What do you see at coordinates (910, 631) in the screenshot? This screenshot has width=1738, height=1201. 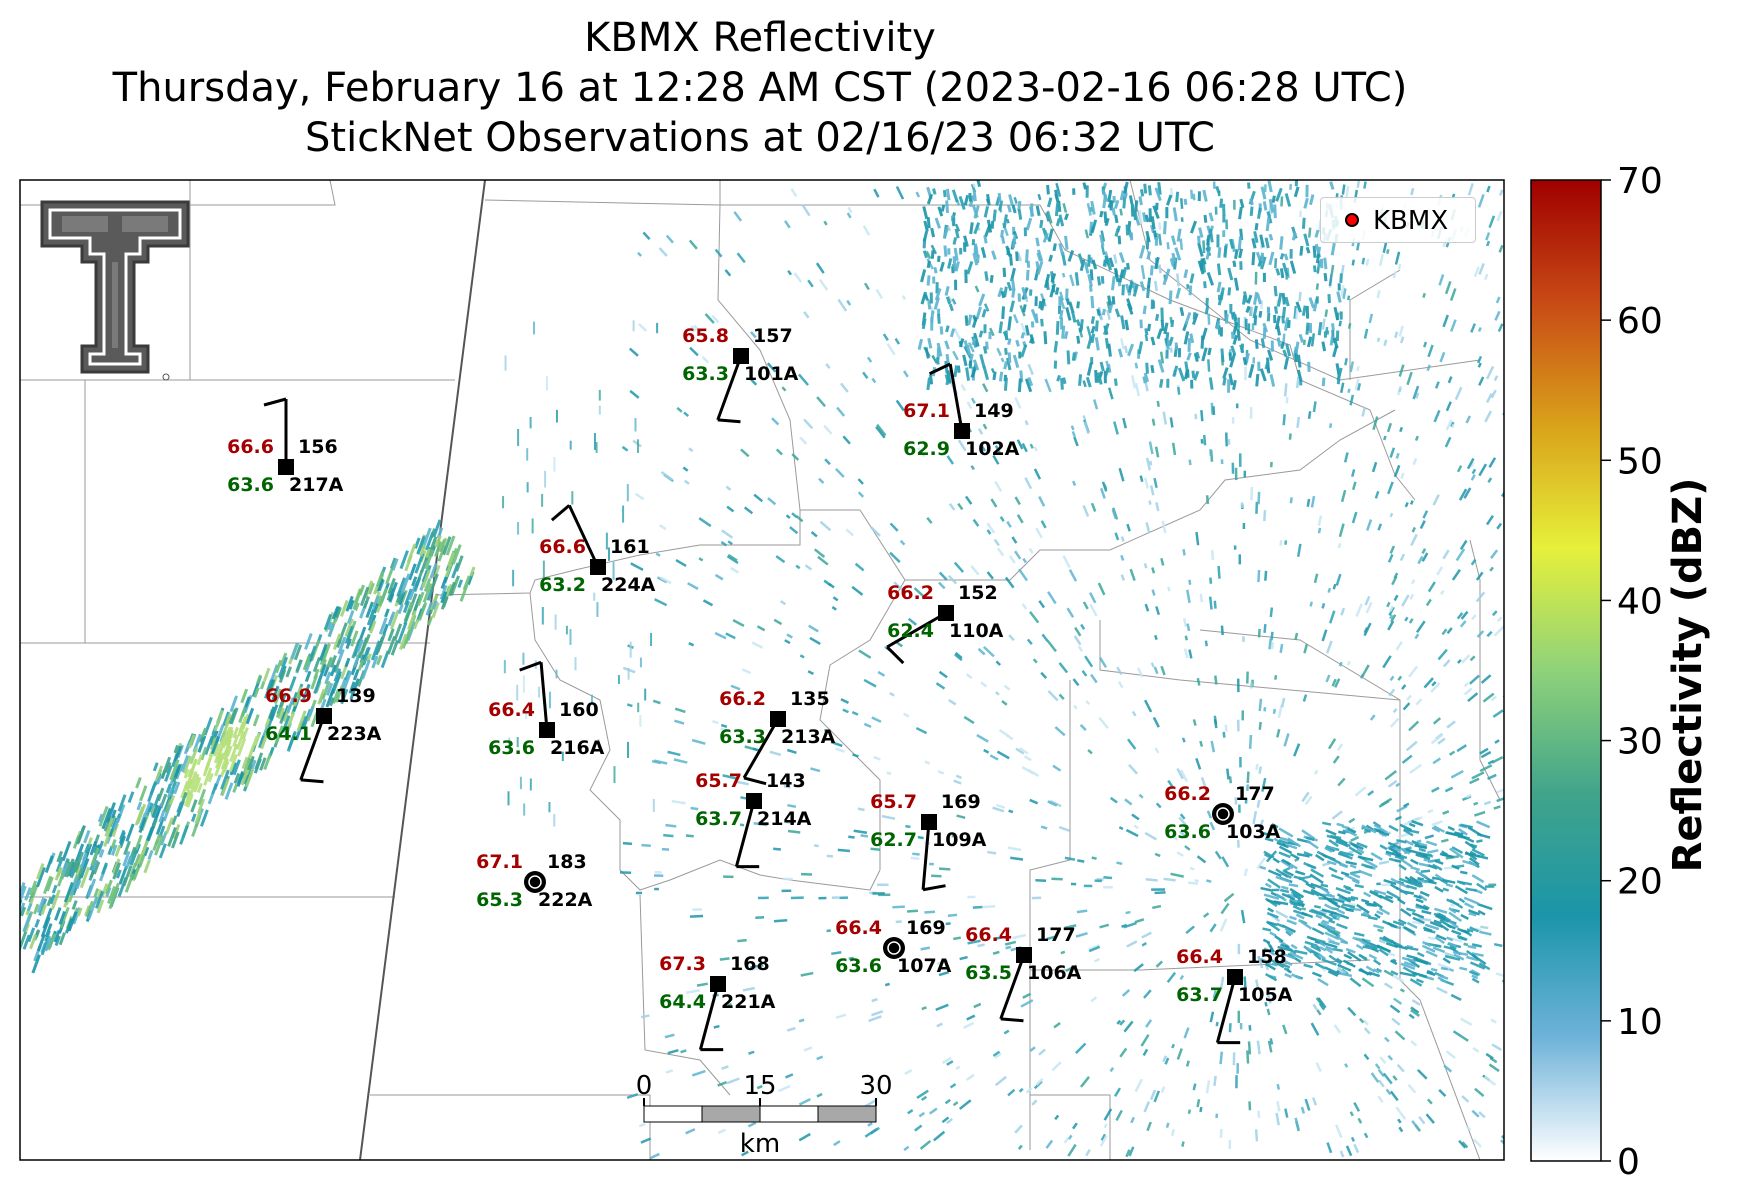 I see `station-dewpoint: 62.4` at bounding box center [910, 631].